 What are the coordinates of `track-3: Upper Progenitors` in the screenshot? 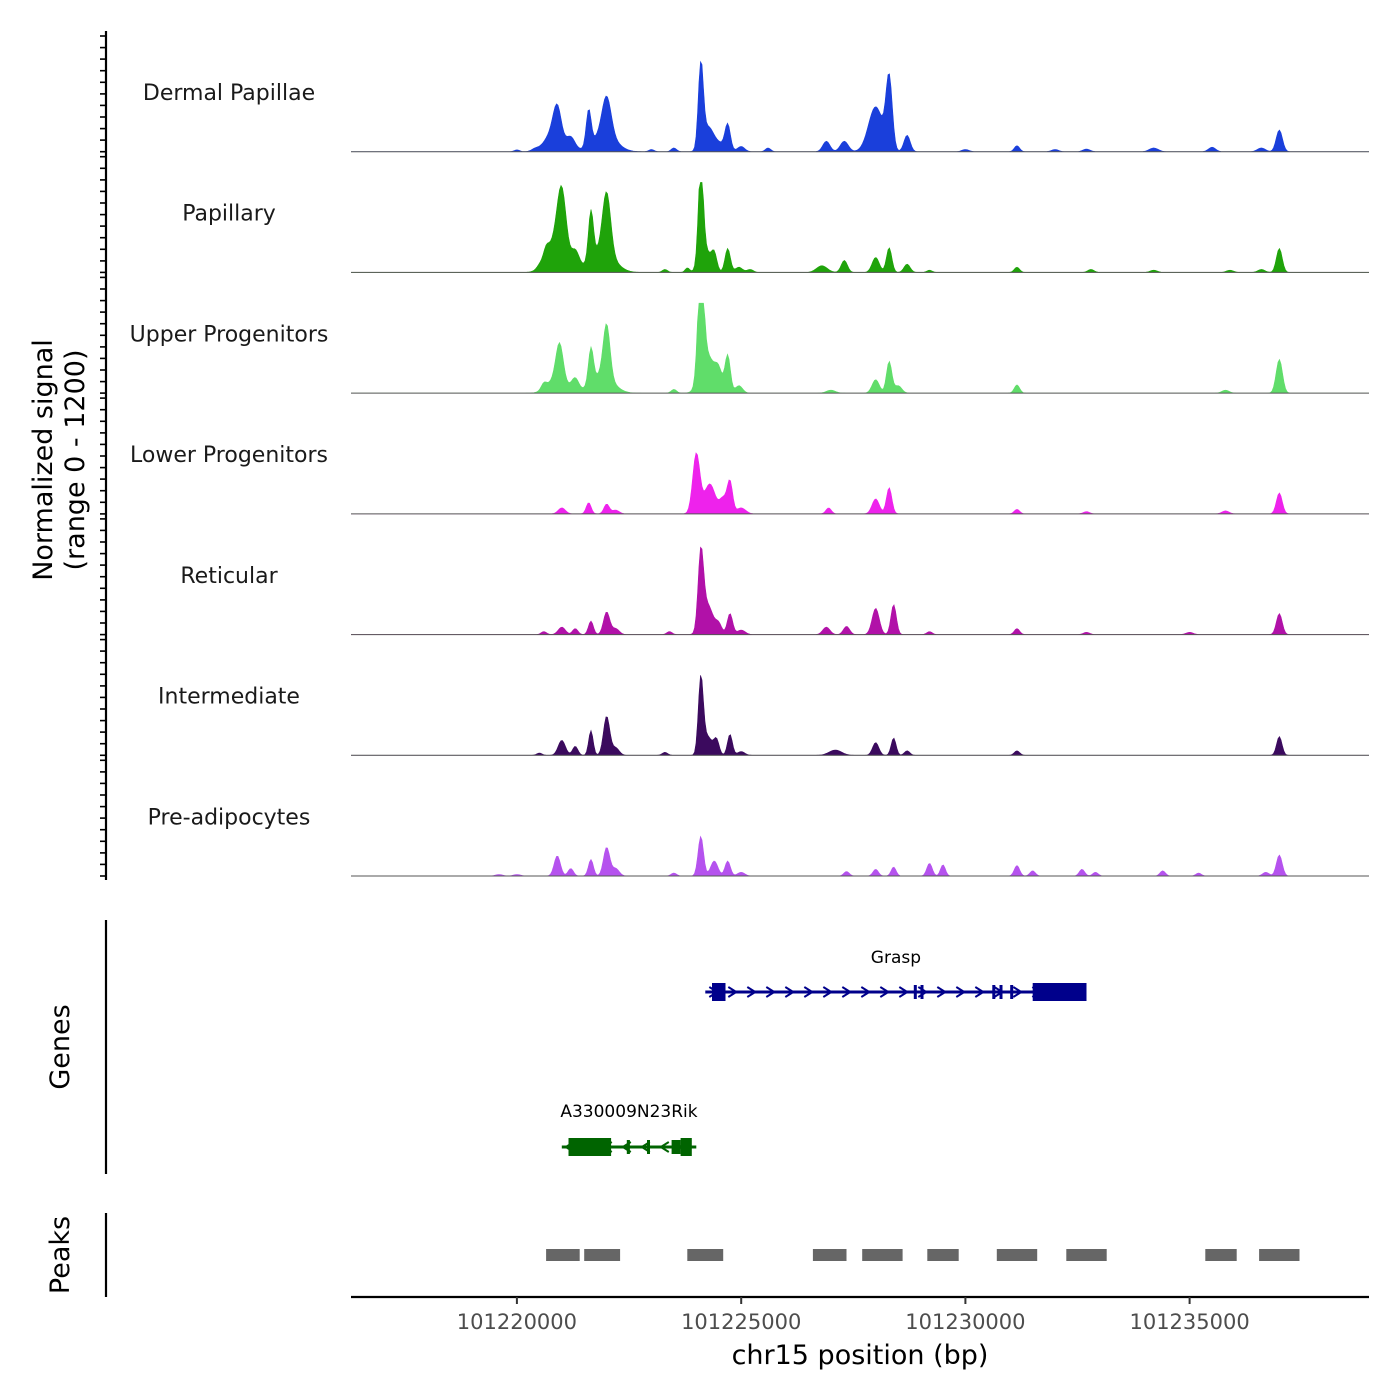 It's located at (749, 348).